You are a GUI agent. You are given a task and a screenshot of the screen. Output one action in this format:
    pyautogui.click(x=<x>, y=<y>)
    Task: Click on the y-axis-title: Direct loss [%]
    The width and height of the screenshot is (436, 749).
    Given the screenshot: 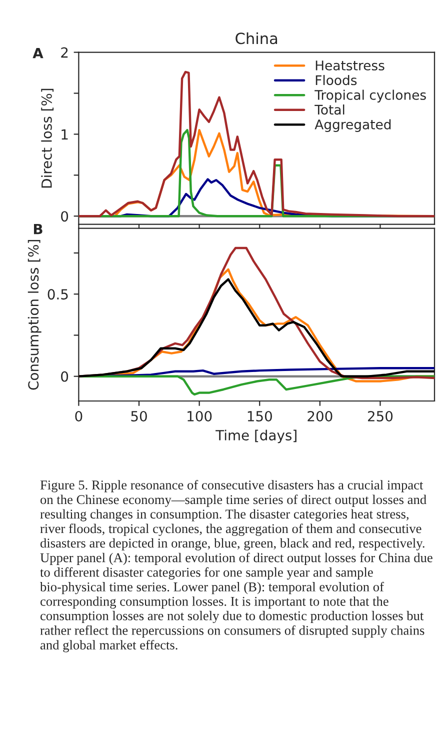 What is the action you would take?
    pyautogui.click(x=47, y=138)
    